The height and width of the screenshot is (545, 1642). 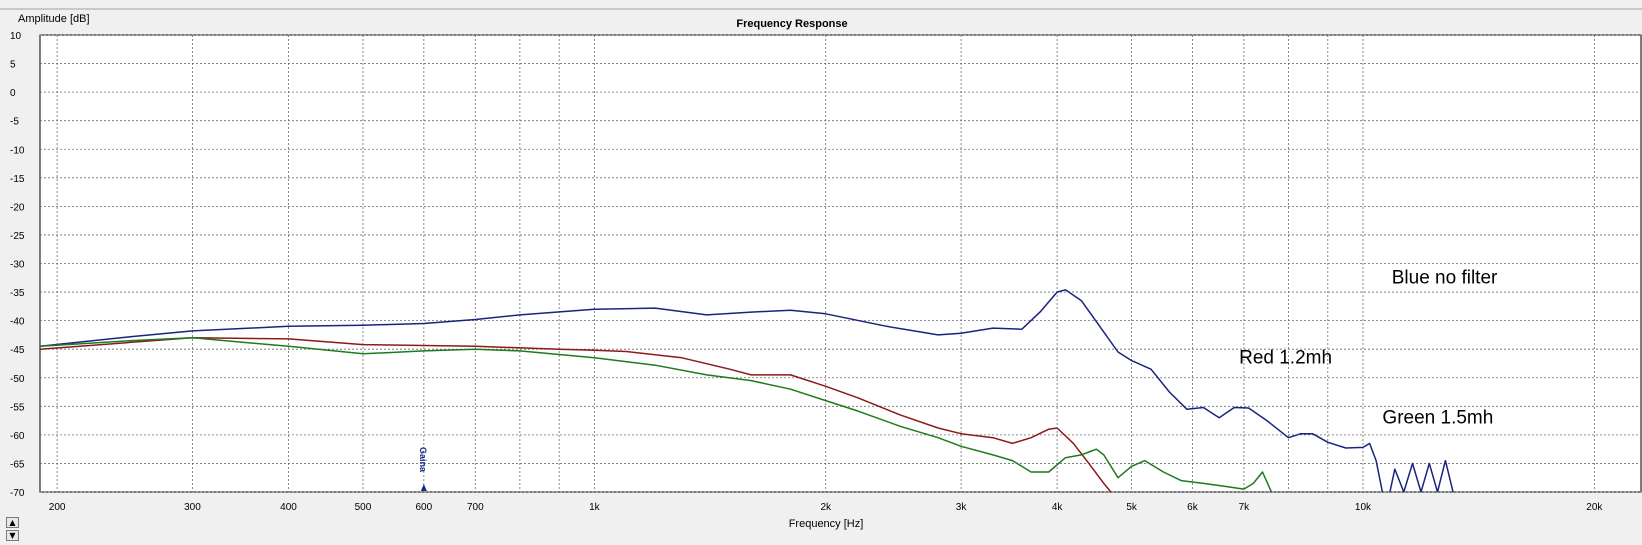 What do you see at coordinates (17, 322) in the screenshot?
I see `y-tick-label: -40` at bounding box center [17, 322].